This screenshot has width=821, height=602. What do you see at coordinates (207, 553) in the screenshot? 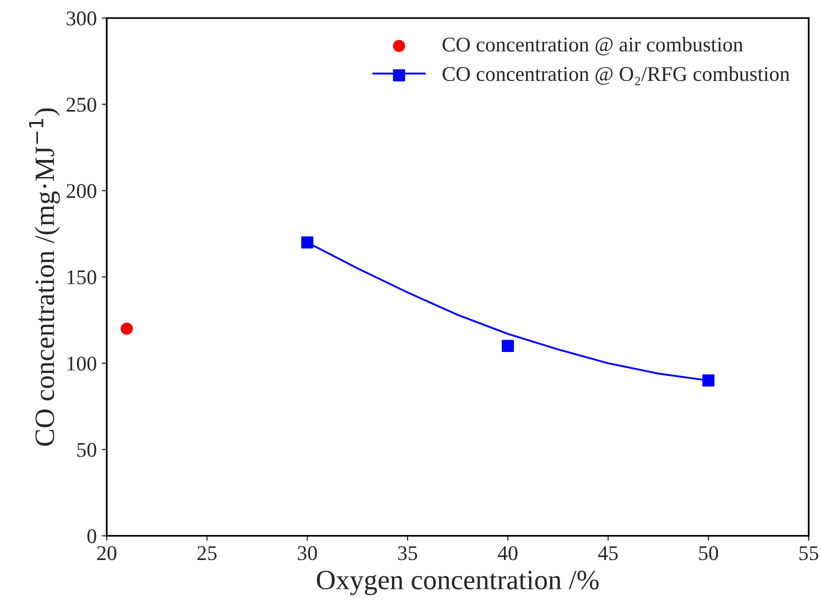
I see `x-tick-label: 25` at bounding box center [207, 553].